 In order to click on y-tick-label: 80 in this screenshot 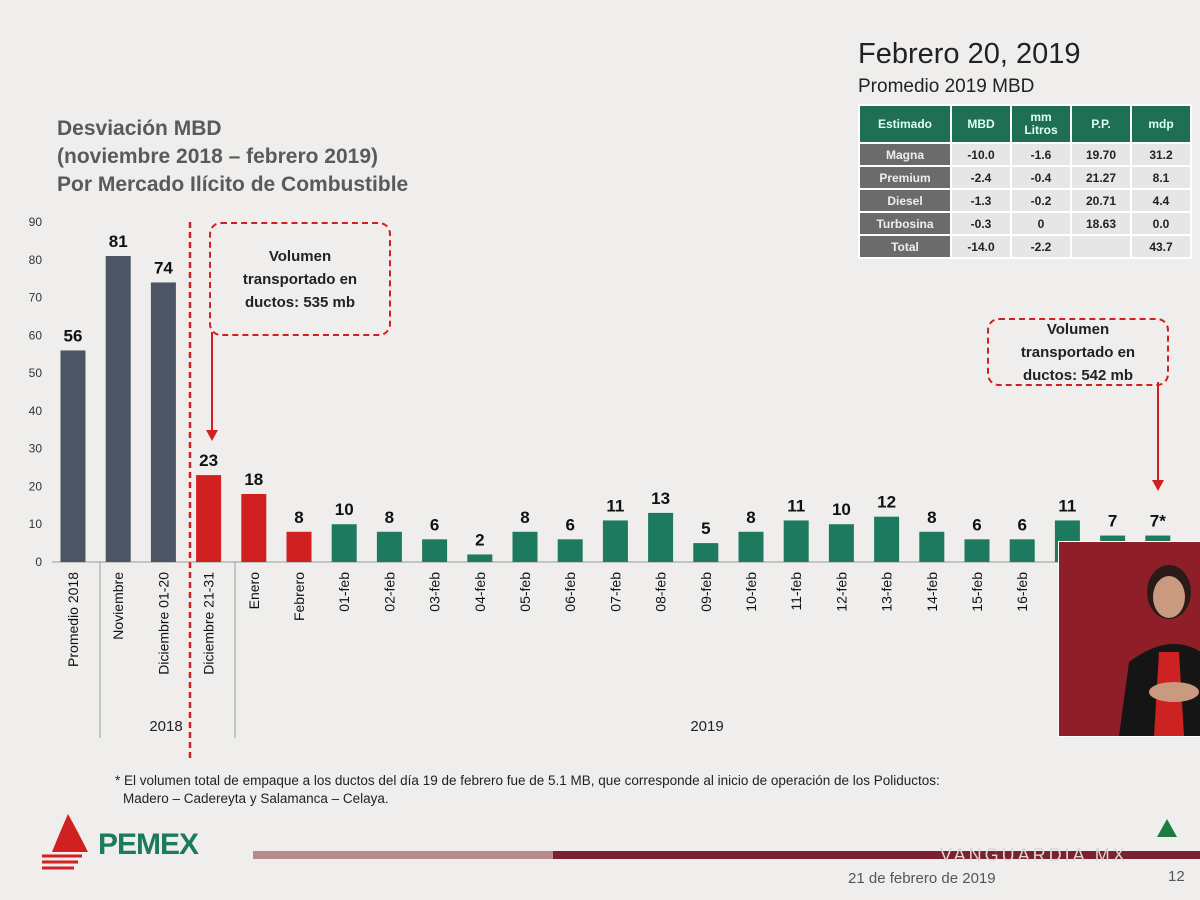, I will do `click(36, 260)`.